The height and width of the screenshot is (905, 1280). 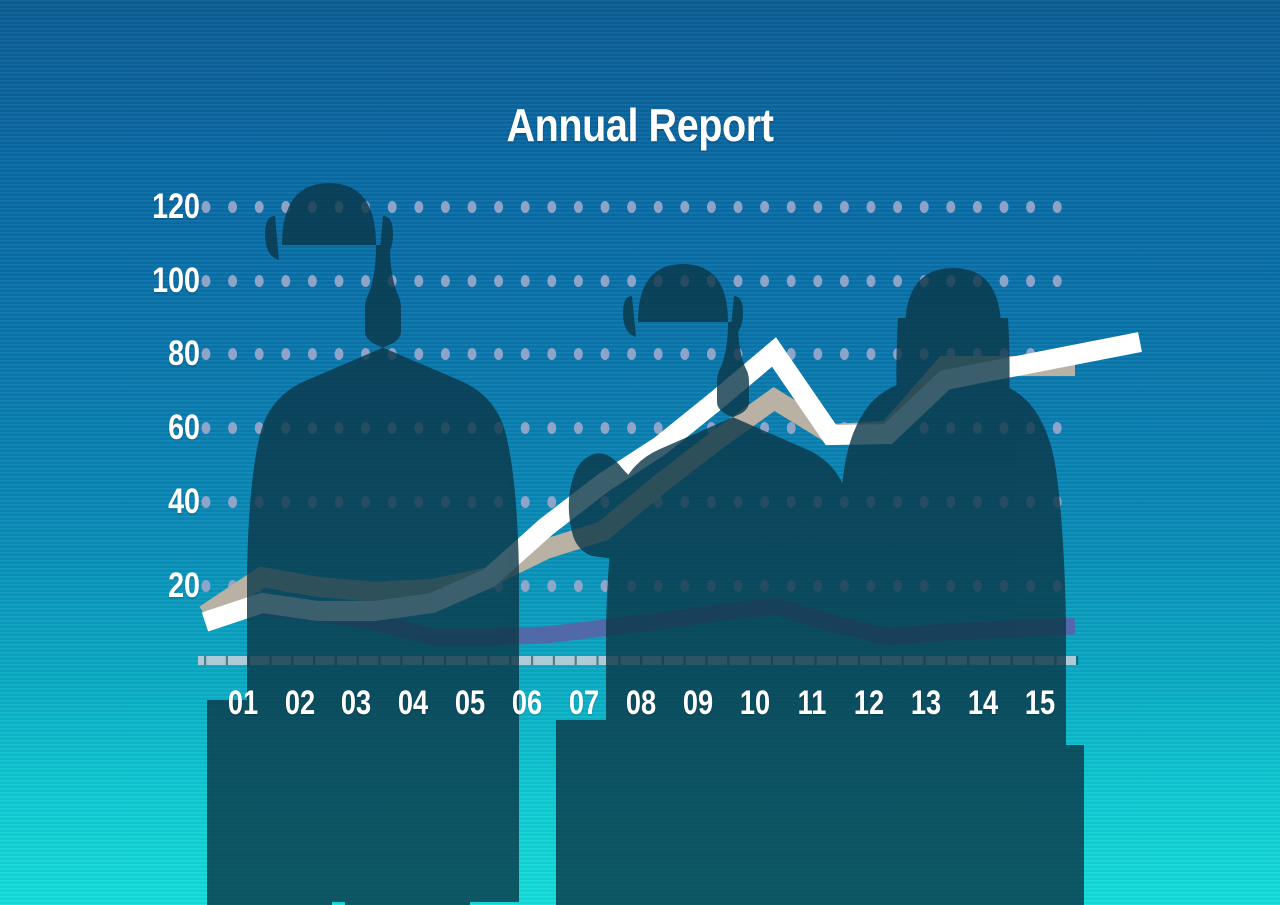 I want to click on x-axis-tick-label: 12, so click(x=869, y=703).